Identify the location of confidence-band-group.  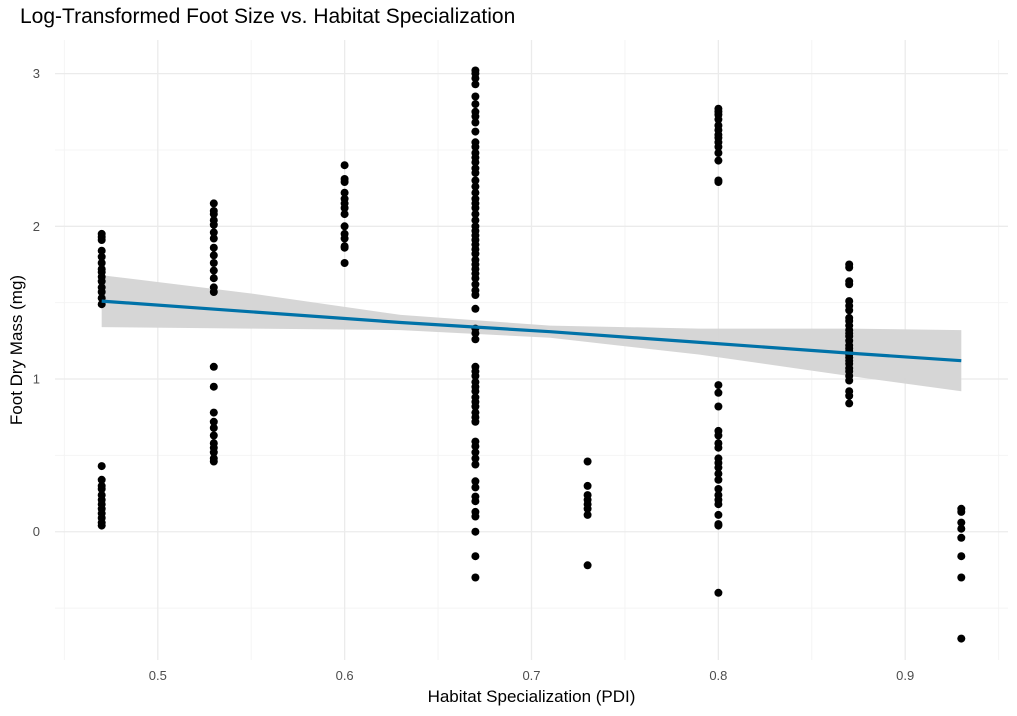
(531, 333).